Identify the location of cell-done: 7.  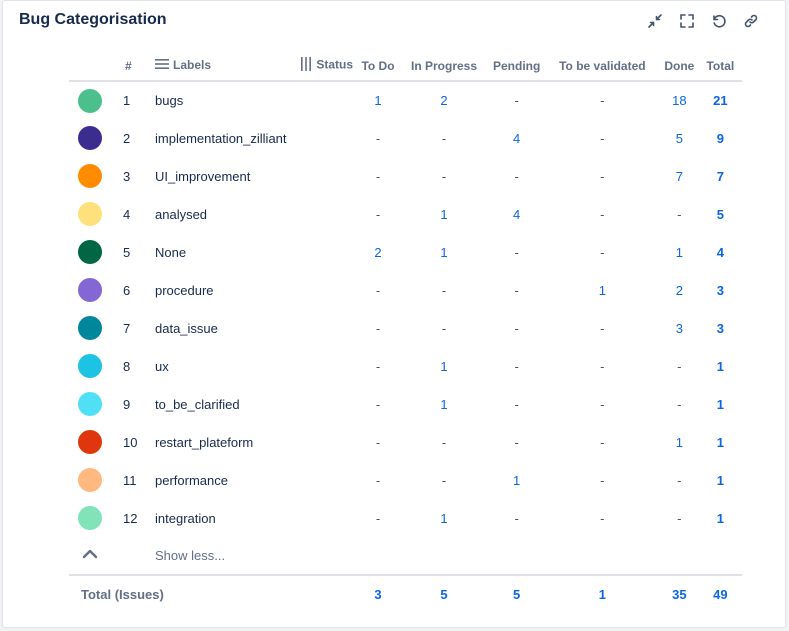
(679, 176).